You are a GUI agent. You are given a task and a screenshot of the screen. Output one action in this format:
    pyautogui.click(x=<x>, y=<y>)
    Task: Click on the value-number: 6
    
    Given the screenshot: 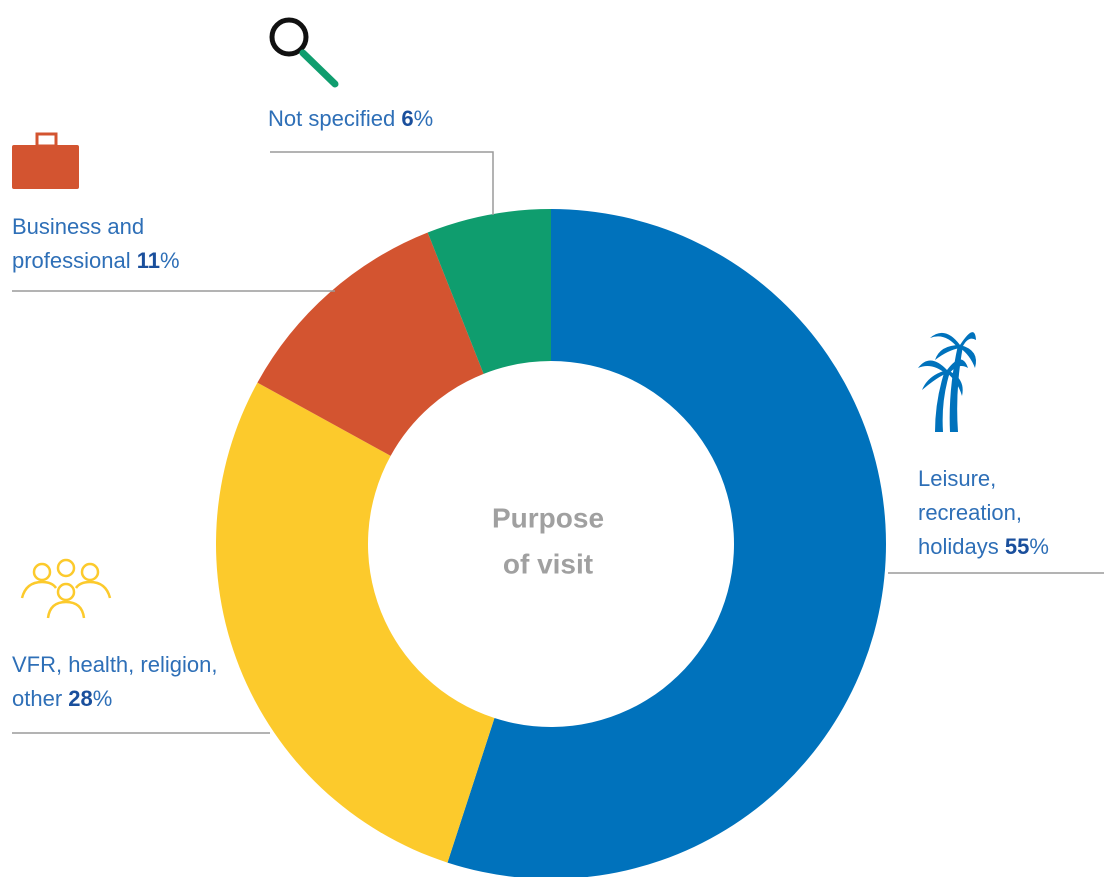 What is the action you would take?
    pyautogui.click(x=407, y=118)
    